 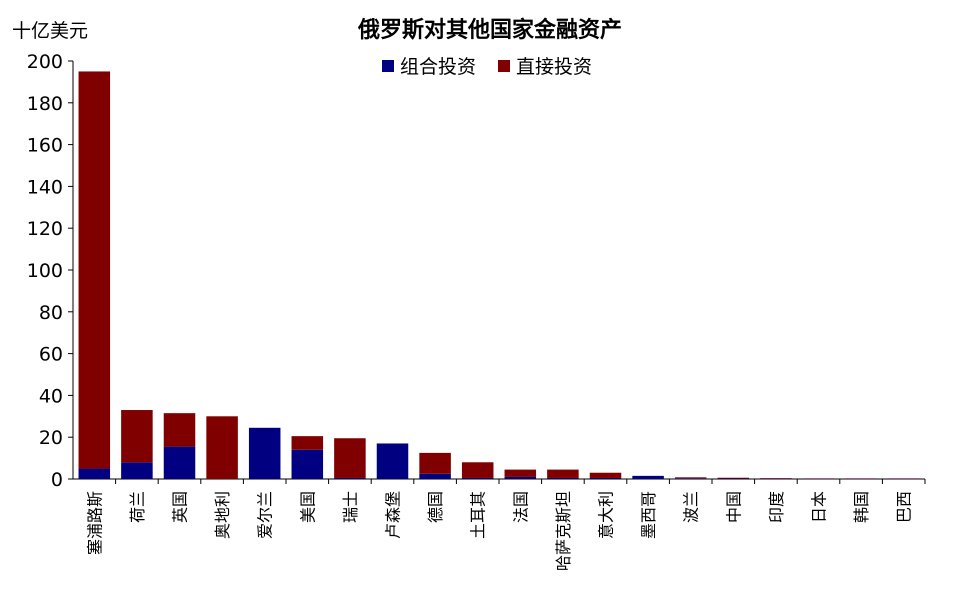 What do you see at coordinates (45, 104) in the screenshot?
I see `y-tick-label: 180` at bounding box center [45, 104].